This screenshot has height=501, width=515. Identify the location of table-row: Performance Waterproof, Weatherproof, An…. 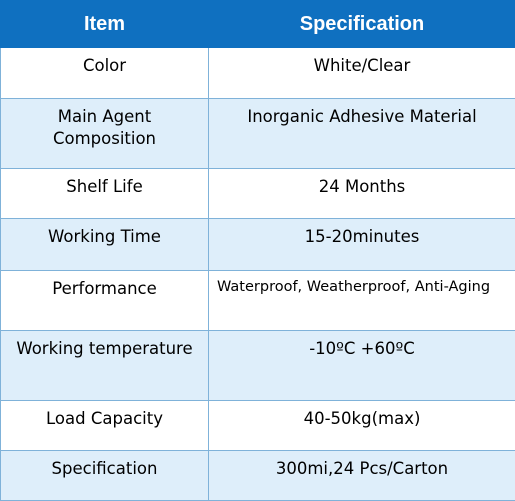
(258, 301).